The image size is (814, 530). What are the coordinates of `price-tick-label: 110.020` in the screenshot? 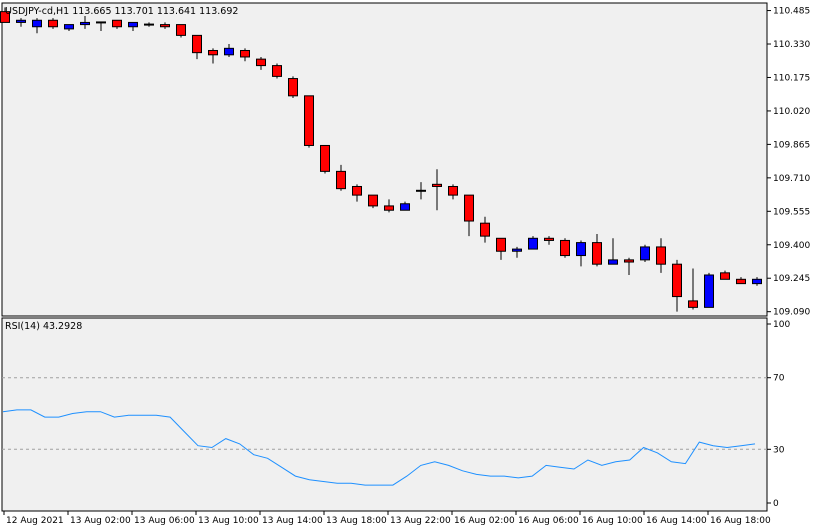 It's located at (791, 112).